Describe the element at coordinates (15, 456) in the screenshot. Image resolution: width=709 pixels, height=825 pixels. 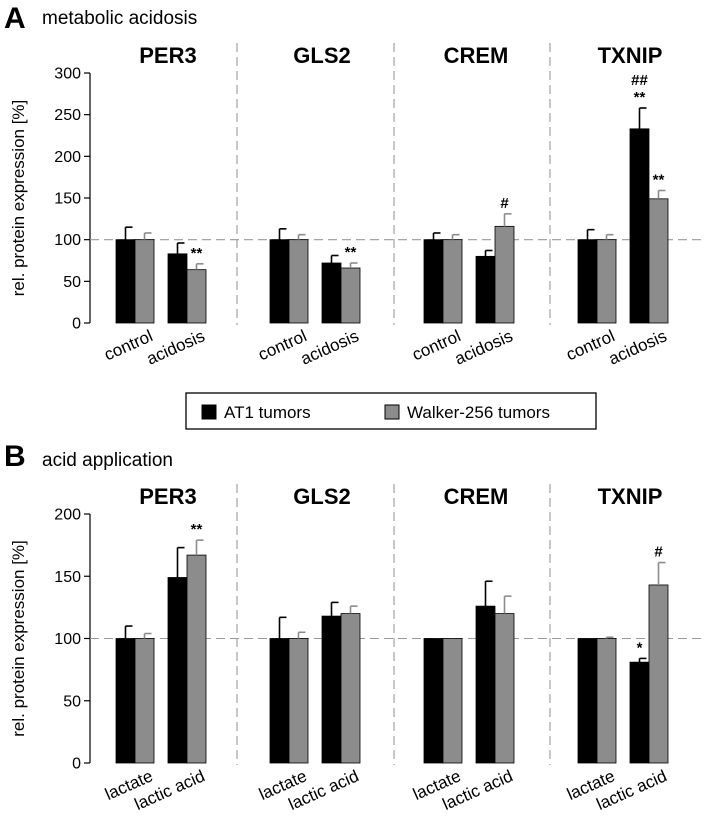
I see `panel-b-letter: B` at that location.